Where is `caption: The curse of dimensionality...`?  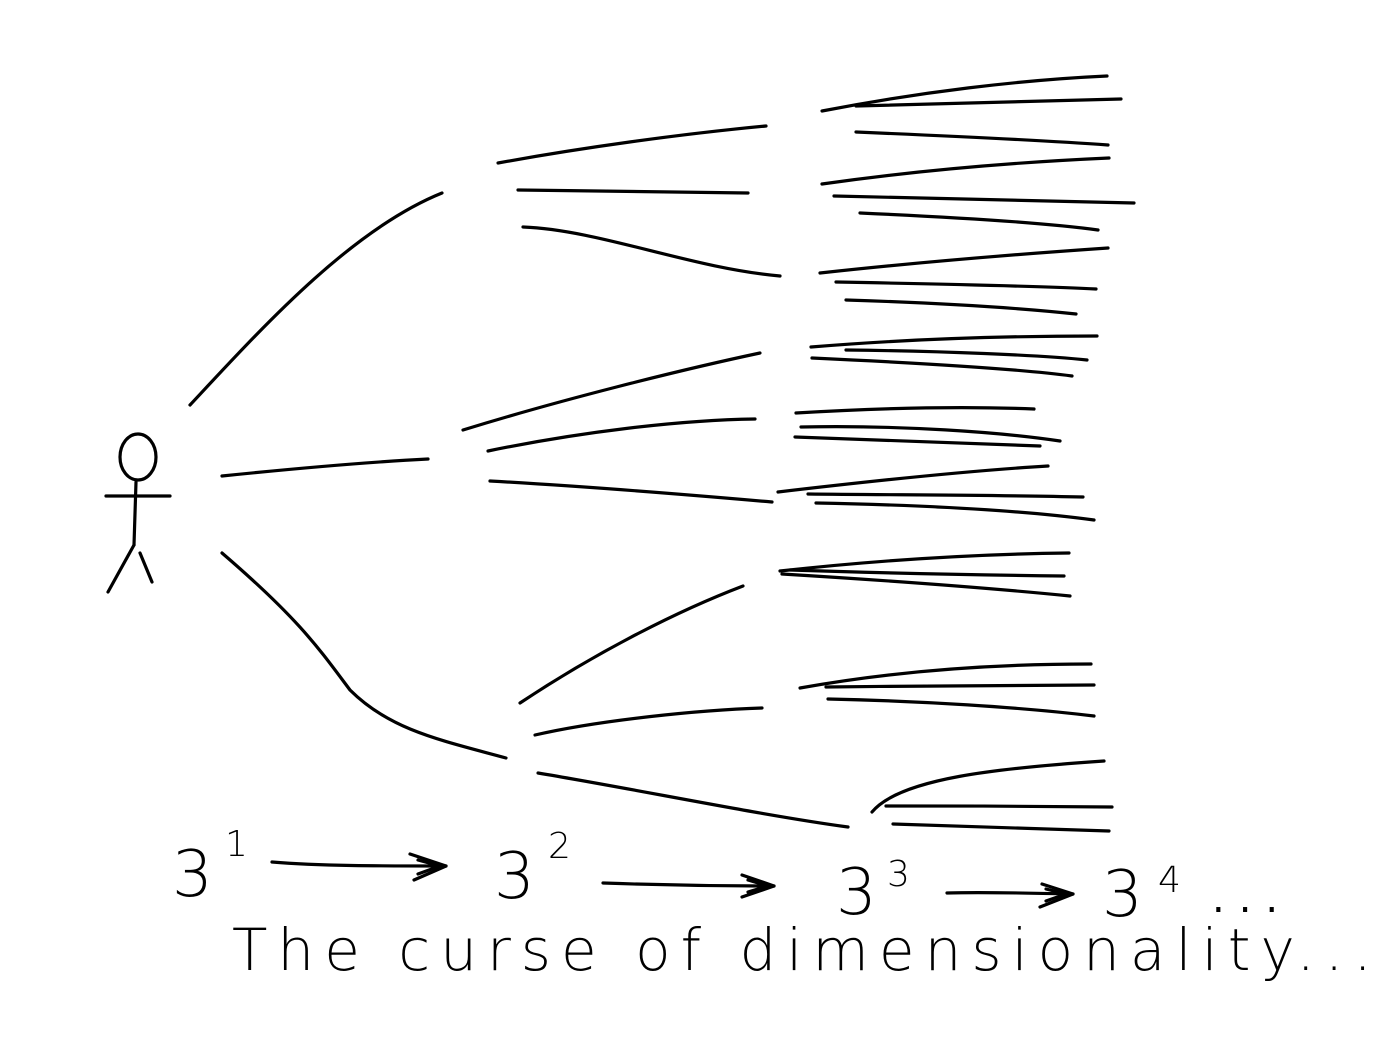
caption: The curse of dimensionality... is located at coordinates (807, 950).